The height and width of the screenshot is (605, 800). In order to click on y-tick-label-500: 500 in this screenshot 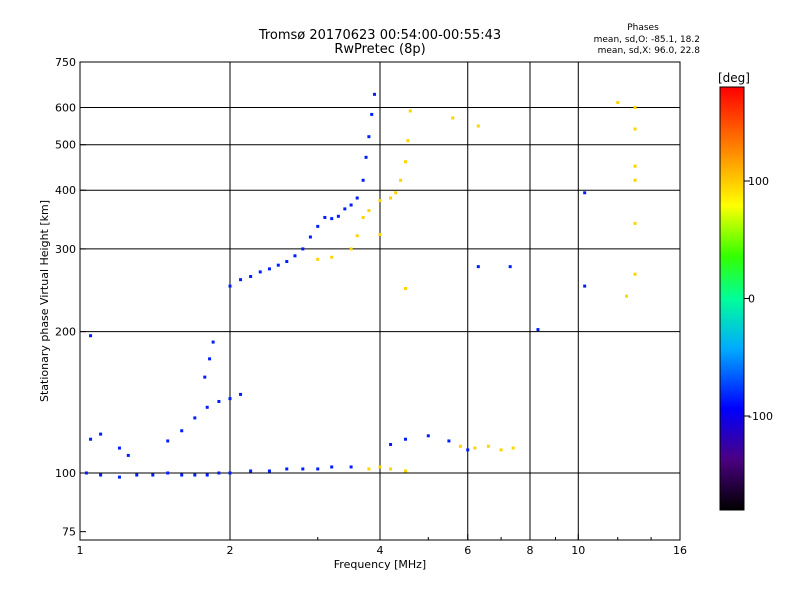, I will do `click(65, 145)`.